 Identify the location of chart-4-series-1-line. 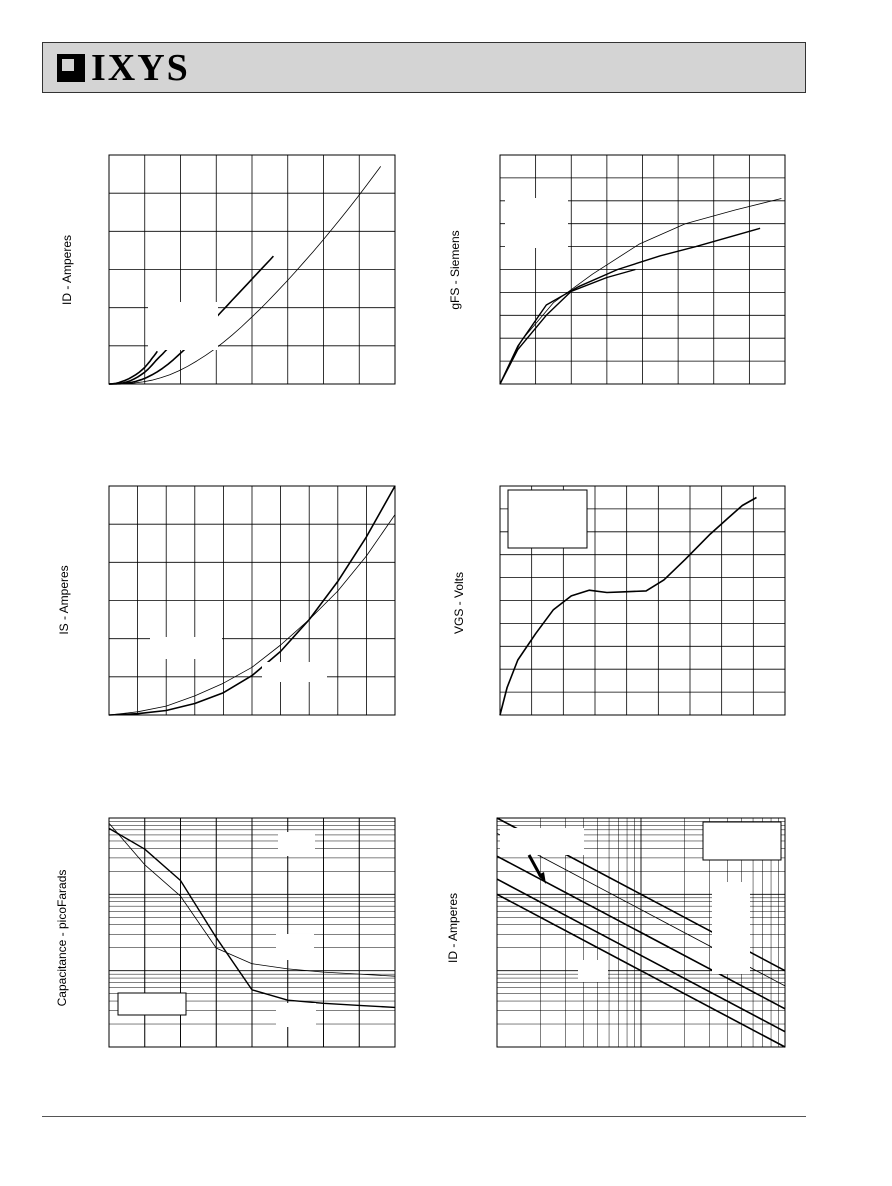
(628, 606).